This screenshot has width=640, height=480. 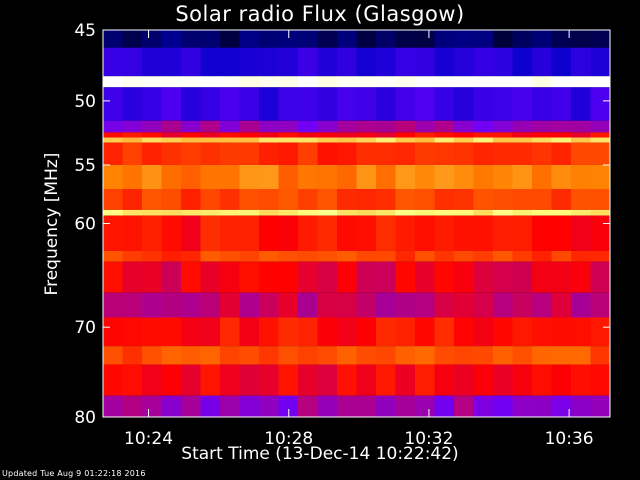 I want to click on y-tick-label: 45, so click(x=85, y=31).